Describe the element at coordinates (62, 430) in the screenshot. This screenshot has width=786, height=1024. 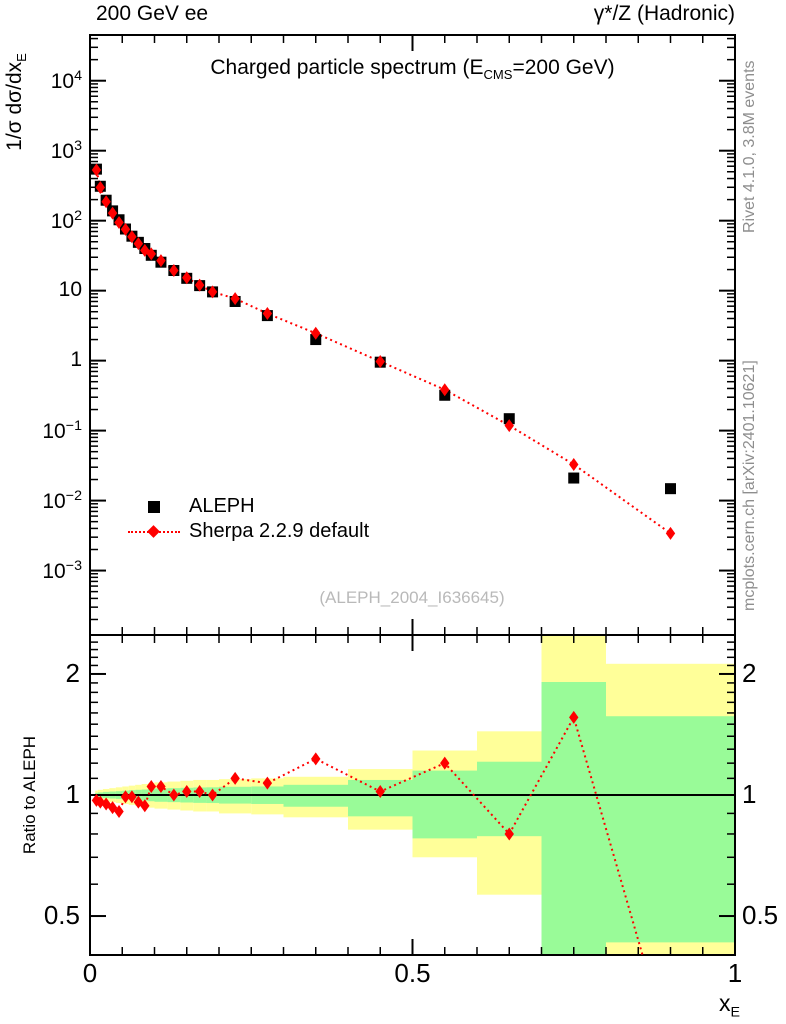
I see `y-tick-label: 10⁻¹` at that location.